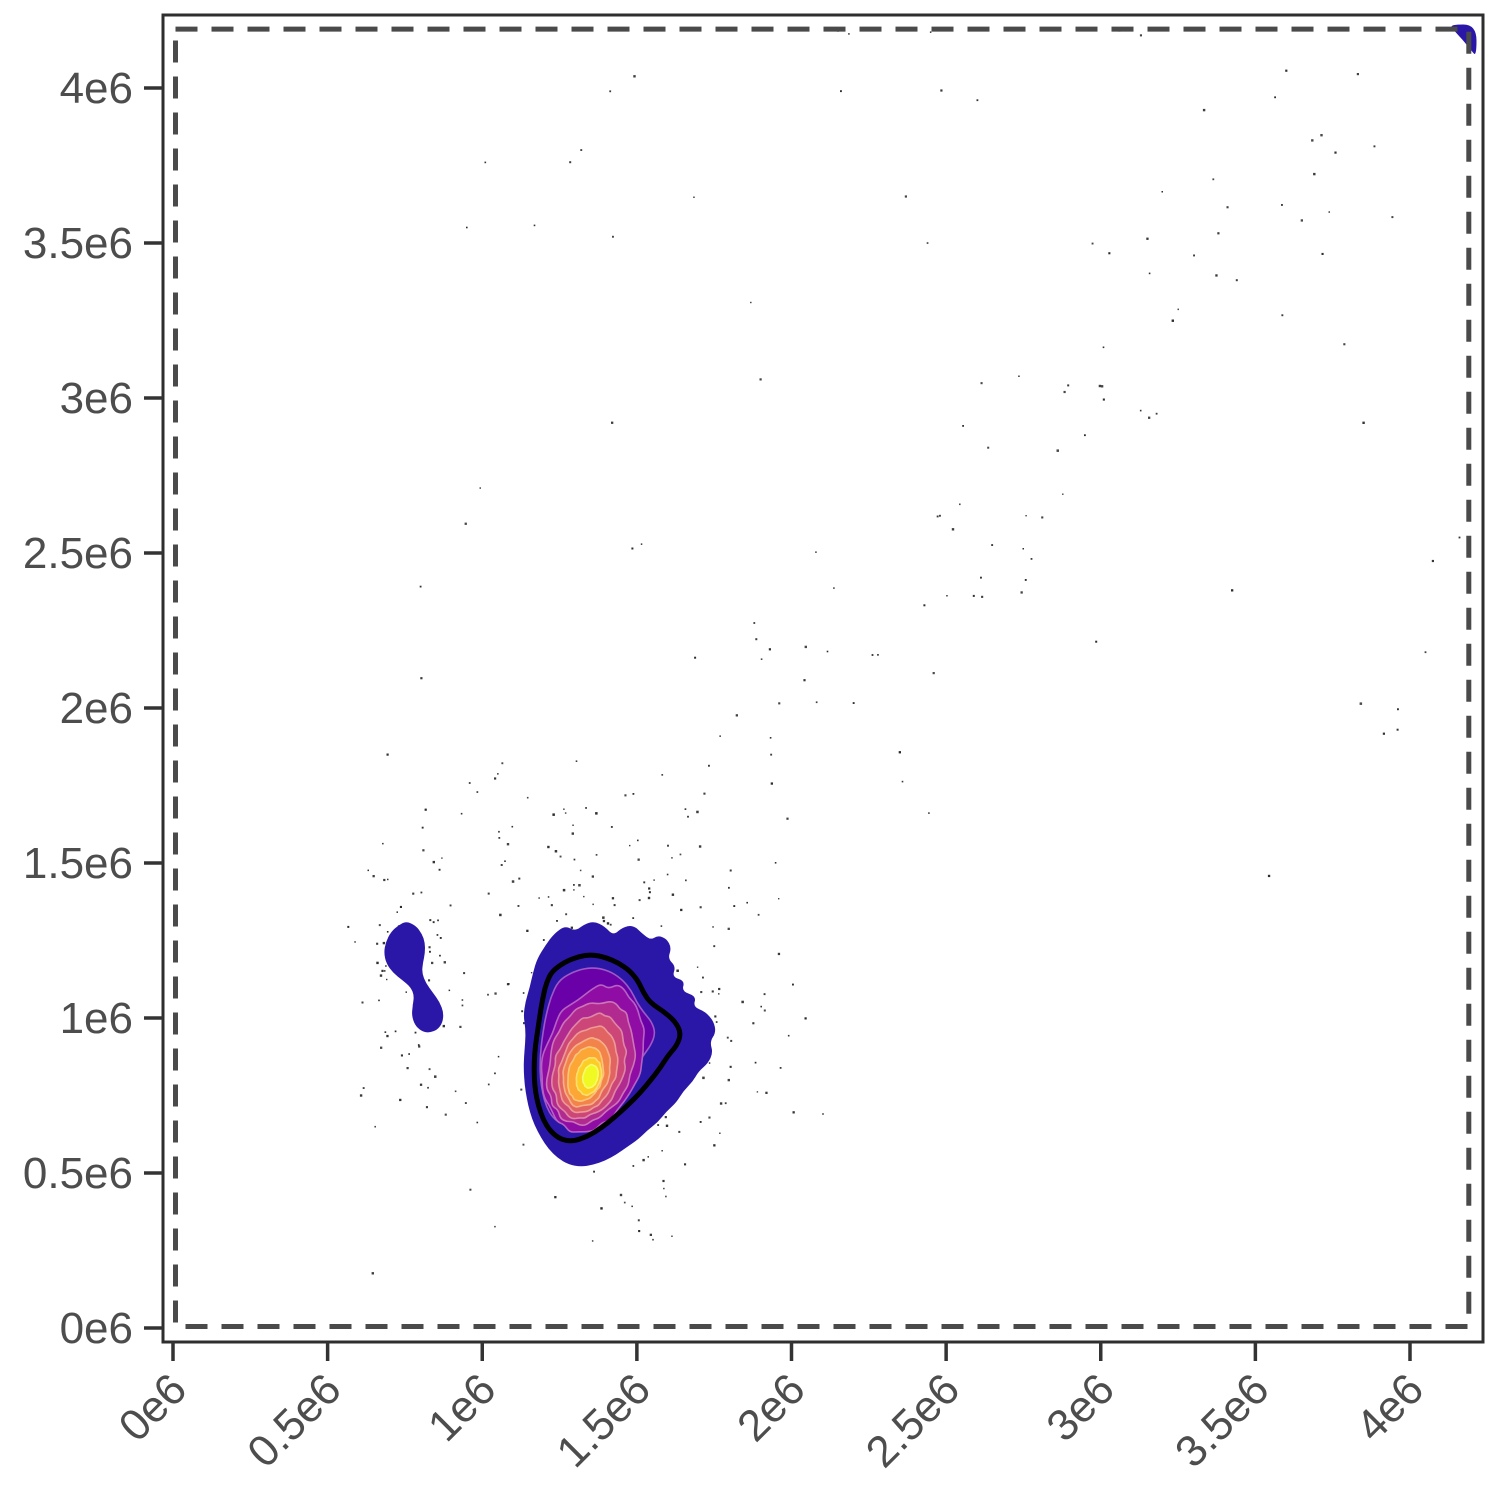  Describe the element at coordinates (607, 1048) in the screenshot. I see `density-contour-ring` at that location.